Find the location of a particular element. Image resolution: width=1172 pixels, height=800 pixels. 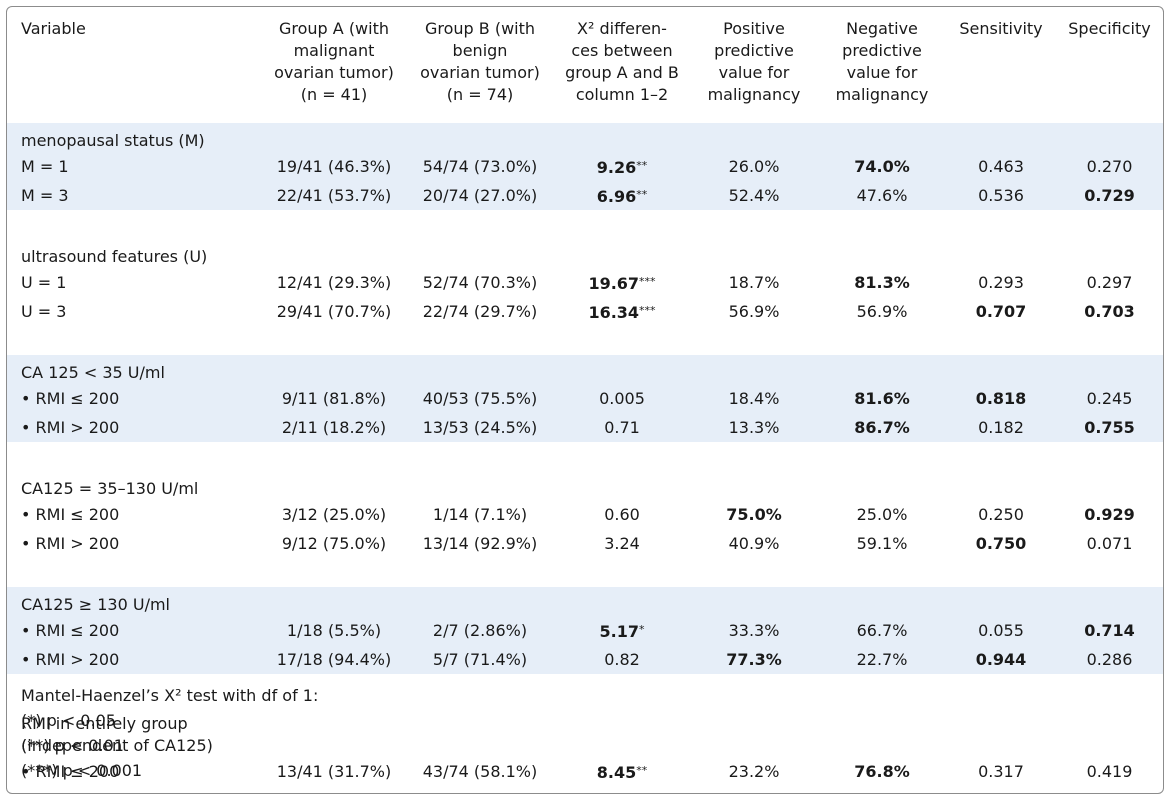

cell-value: 52/74 (70.3%) is located at coordinates (480, 282).